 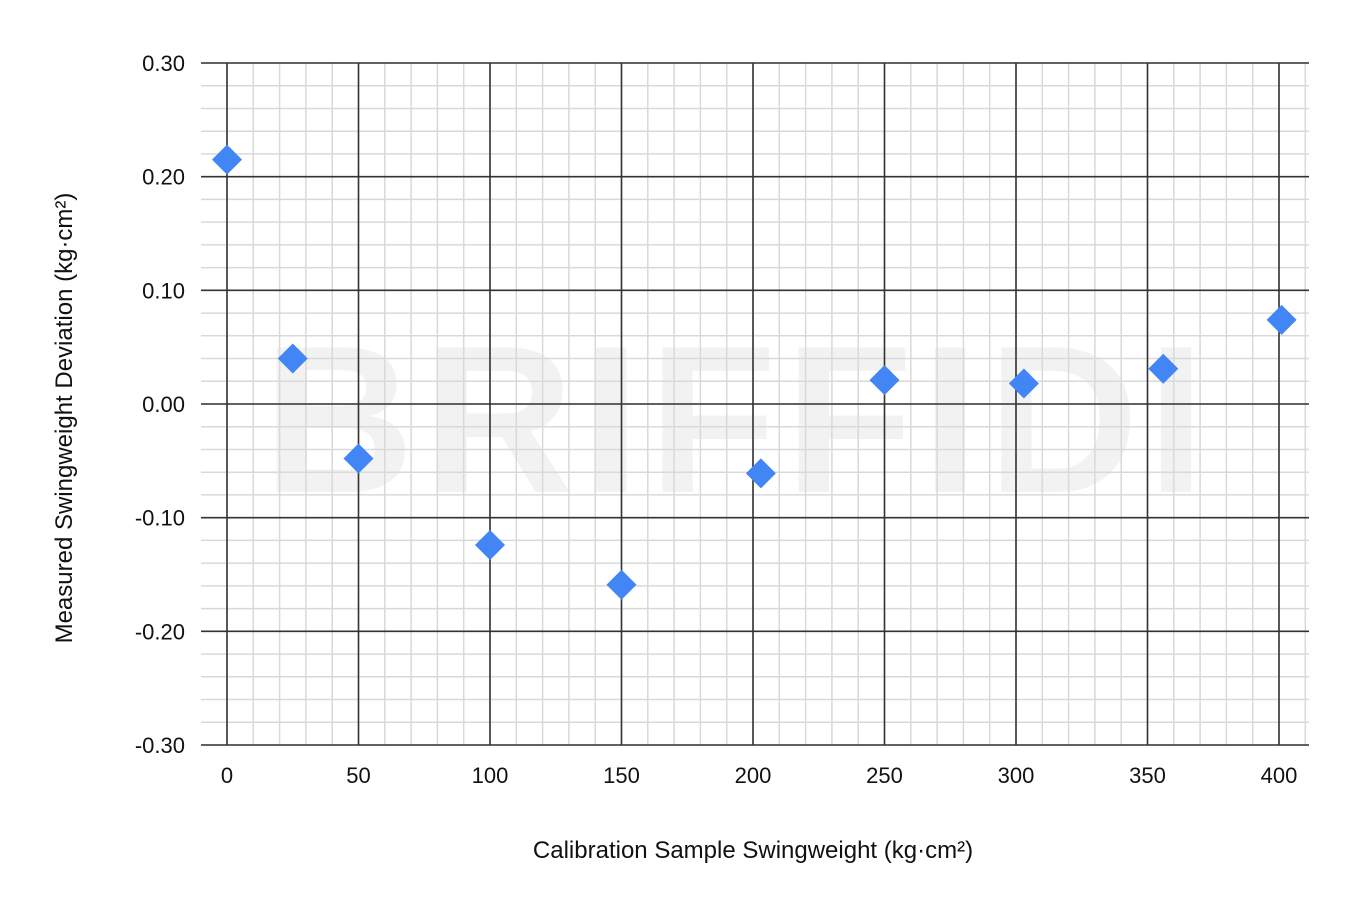 What do you see at coordinates (160, 745) in the screenshot?
I see `y-tick-label: -0.30` at bounding box center [160, 745].